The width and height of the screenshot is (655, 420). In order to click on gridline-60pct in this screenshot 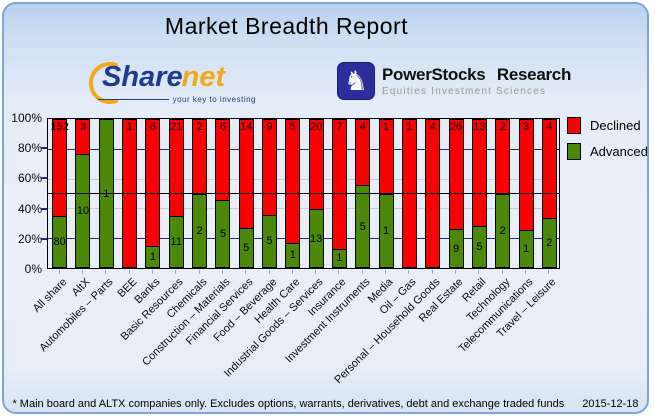, I will do `click(303, 179)`.